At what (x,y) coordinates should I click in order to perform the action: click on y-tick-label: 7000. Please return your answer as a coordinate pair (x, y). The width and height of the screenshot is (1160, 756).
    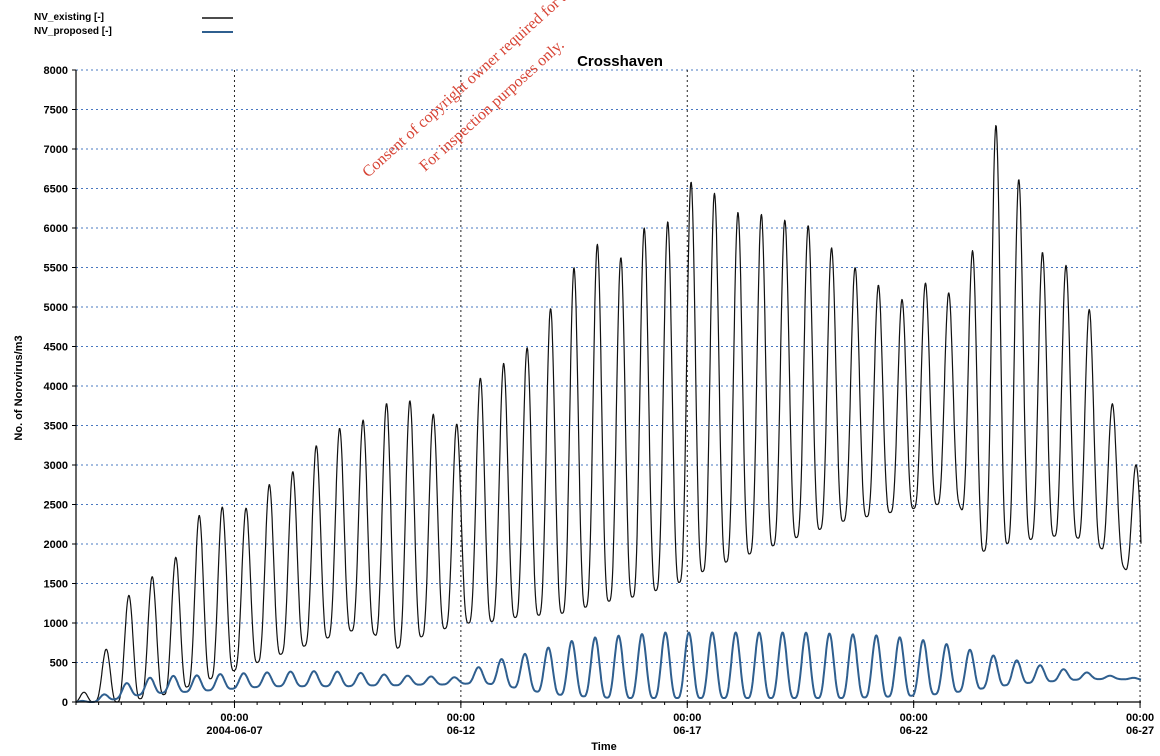
    Looking at the image, I should click on (56, 150).